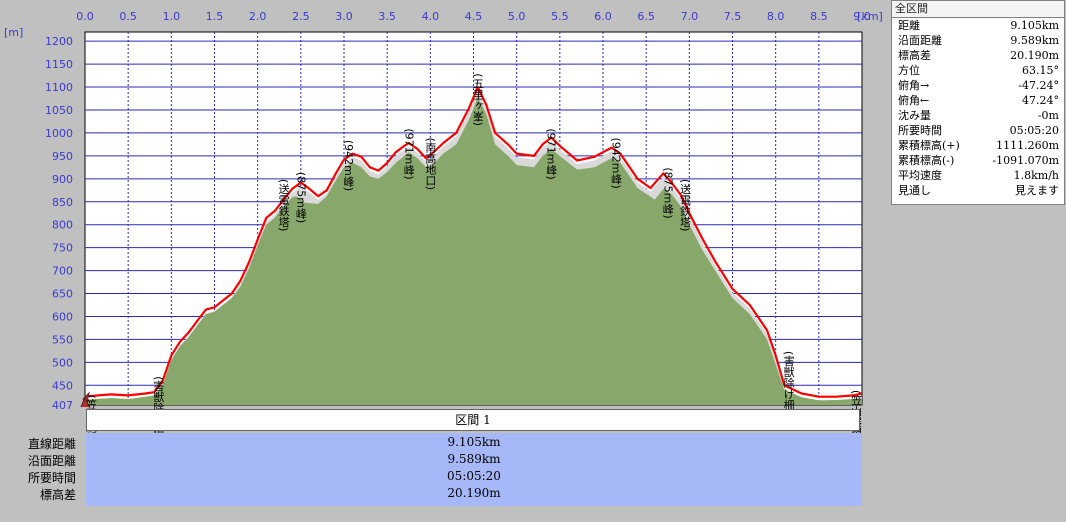  I want to click on section-label: 所要時間, so click(51, 478).